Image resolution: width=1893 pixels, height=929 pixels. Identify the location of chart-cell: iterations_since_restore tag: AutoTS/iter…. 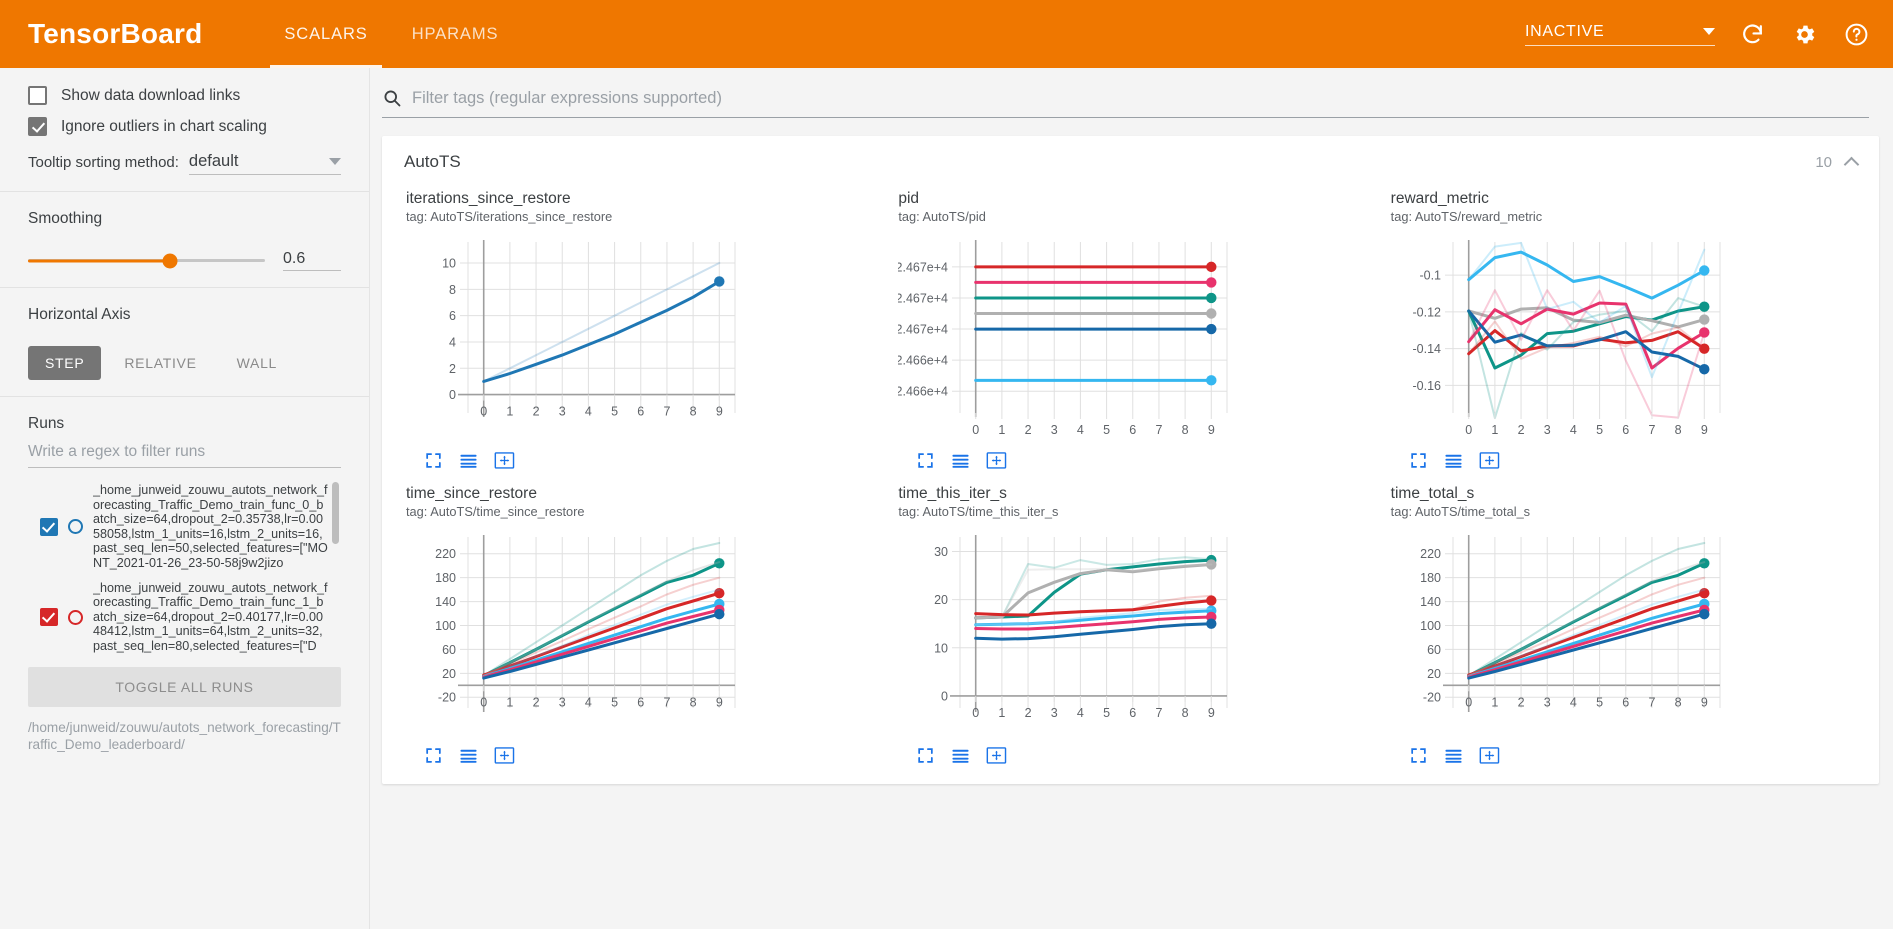
(638, 331).